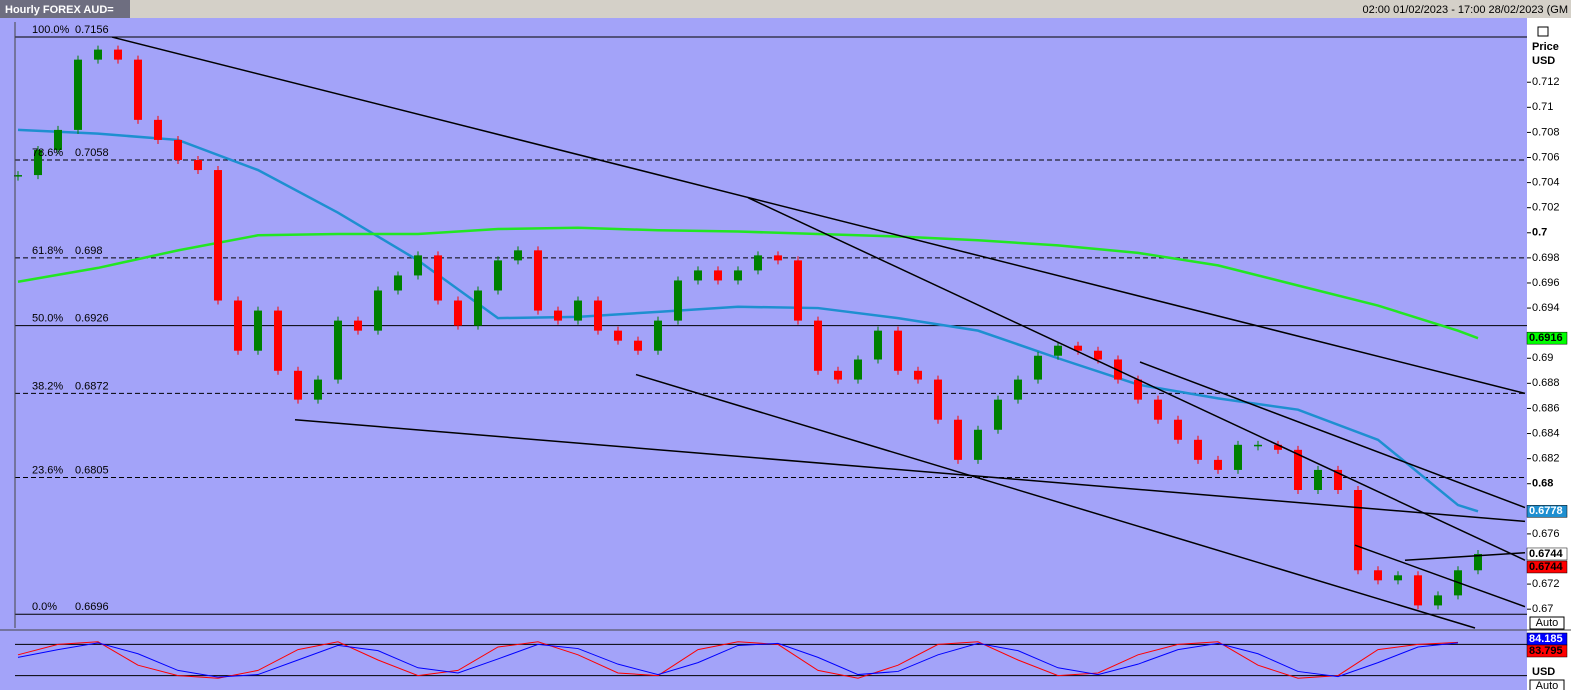 This screenshot has width=1571, height=690. I want to click on y-tick-label: 0.7, so click(1539, 233).